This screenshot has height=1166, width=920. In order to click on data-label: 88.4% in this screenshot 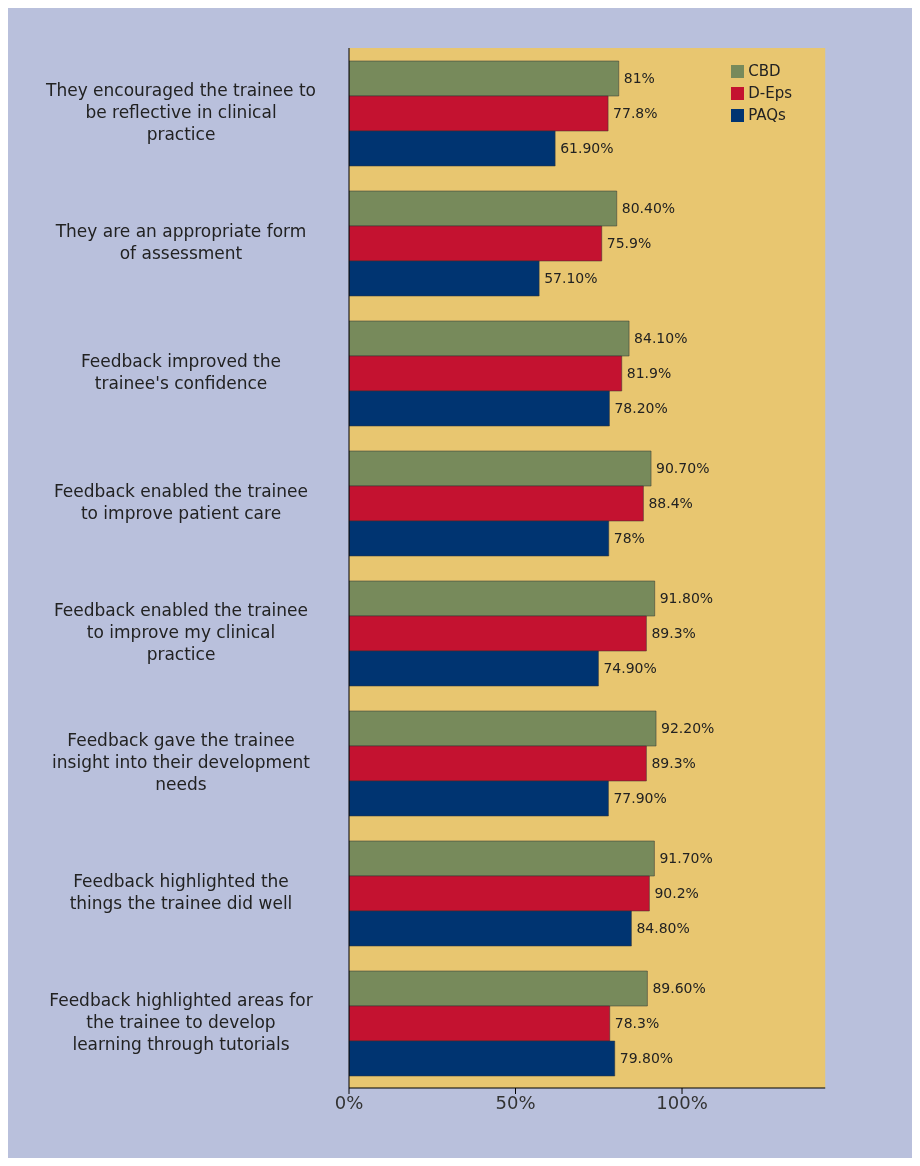, I will do `click(670, 503)`.